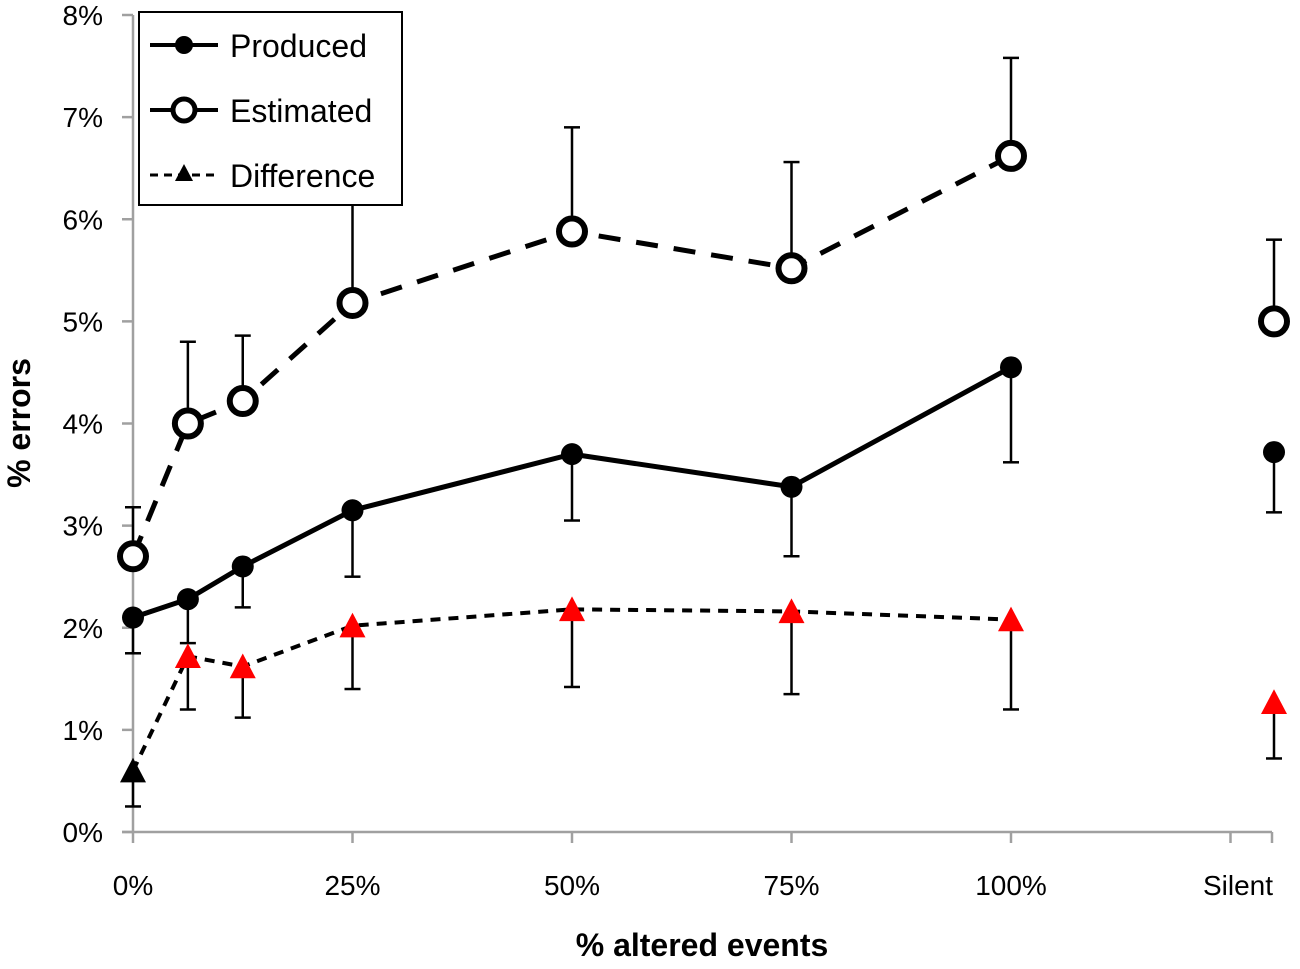 The height and width of the screenshot is (969, 1300). I want to click on y-ticks: 0% 1% 2% 3% 4% 5% 6% 7% 8%, so click(98, 424).